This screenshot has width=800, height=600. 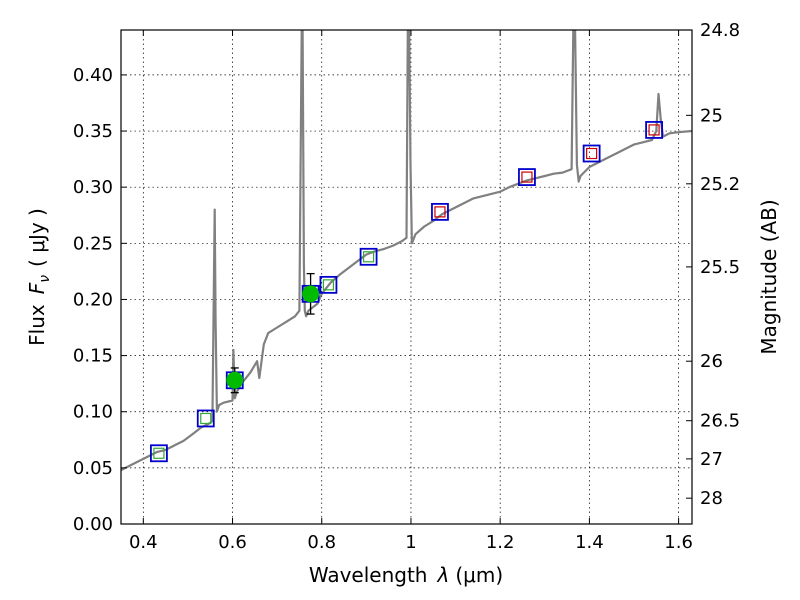 I want to click on y-tick-label: 0.20, so click(x=93, y=299).